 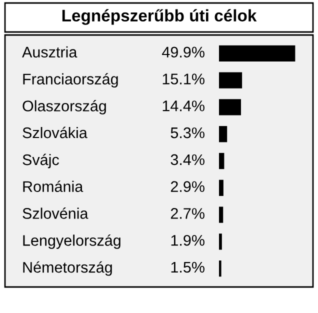 I want to click on data-label: 2.9%, so click(x=187, y=186).